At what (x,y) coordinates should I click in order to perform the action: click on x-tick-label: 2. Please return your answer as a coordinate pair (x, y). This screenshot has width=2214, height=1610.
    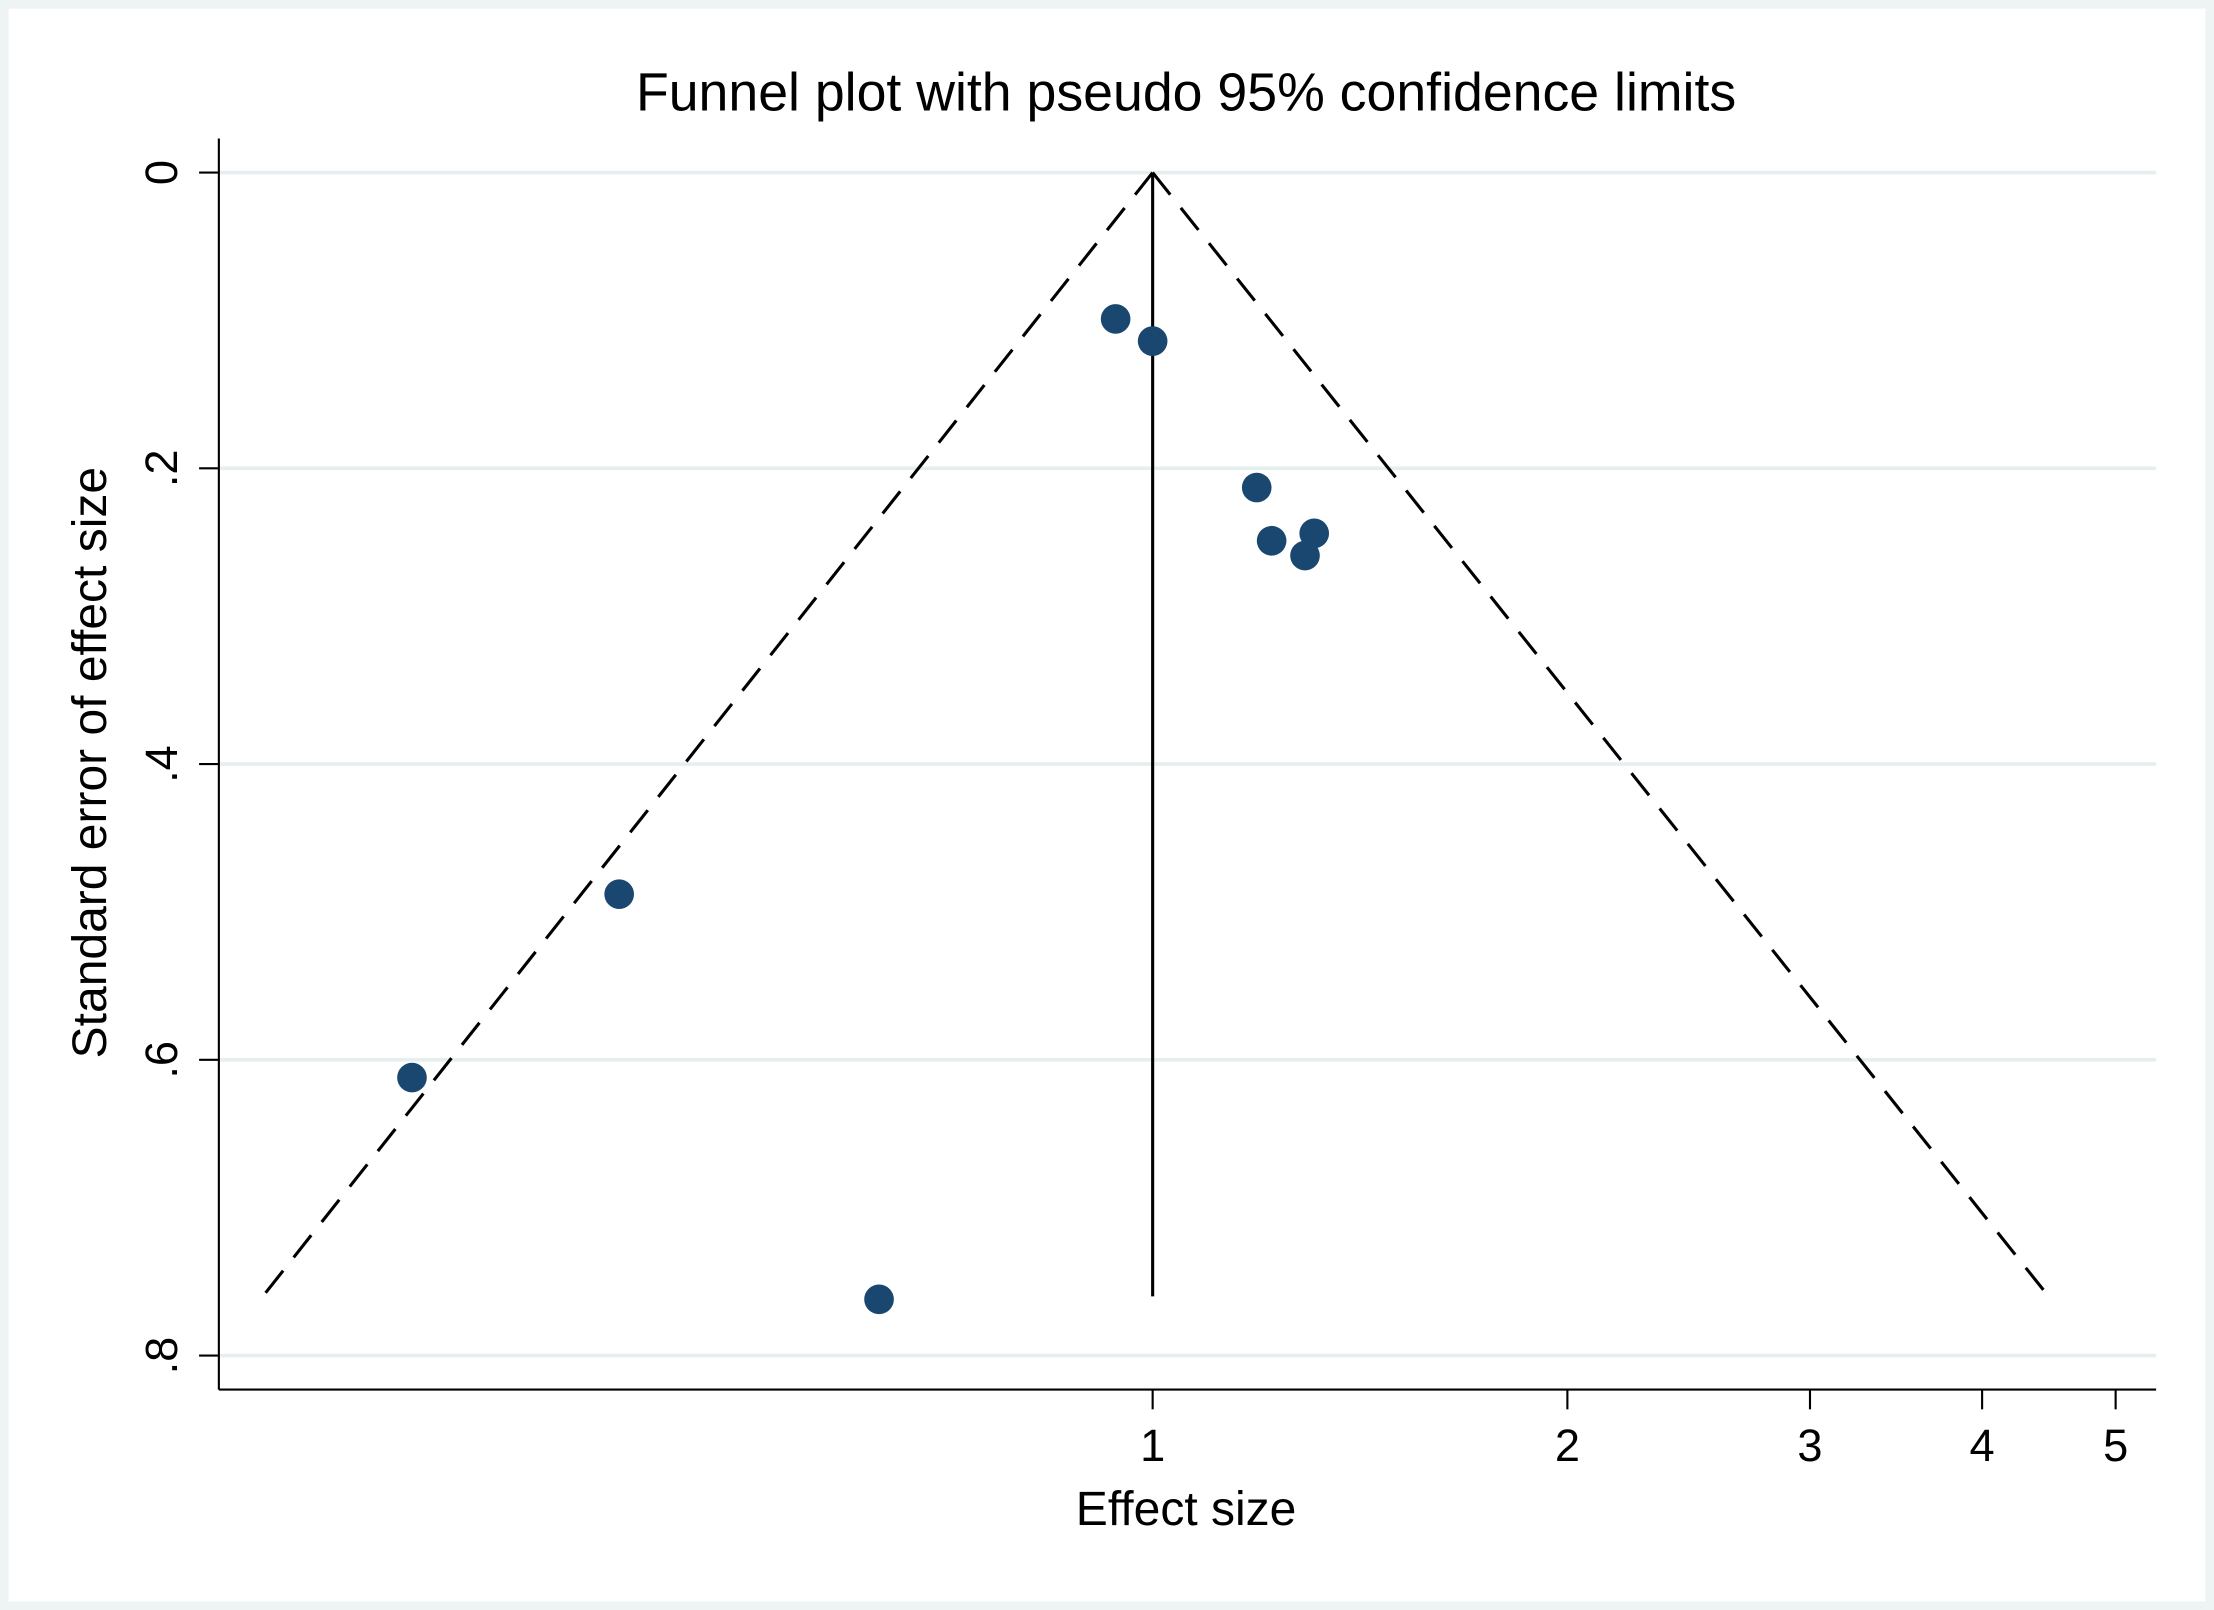
    Looking at the image, I should click on (1567, 1445).